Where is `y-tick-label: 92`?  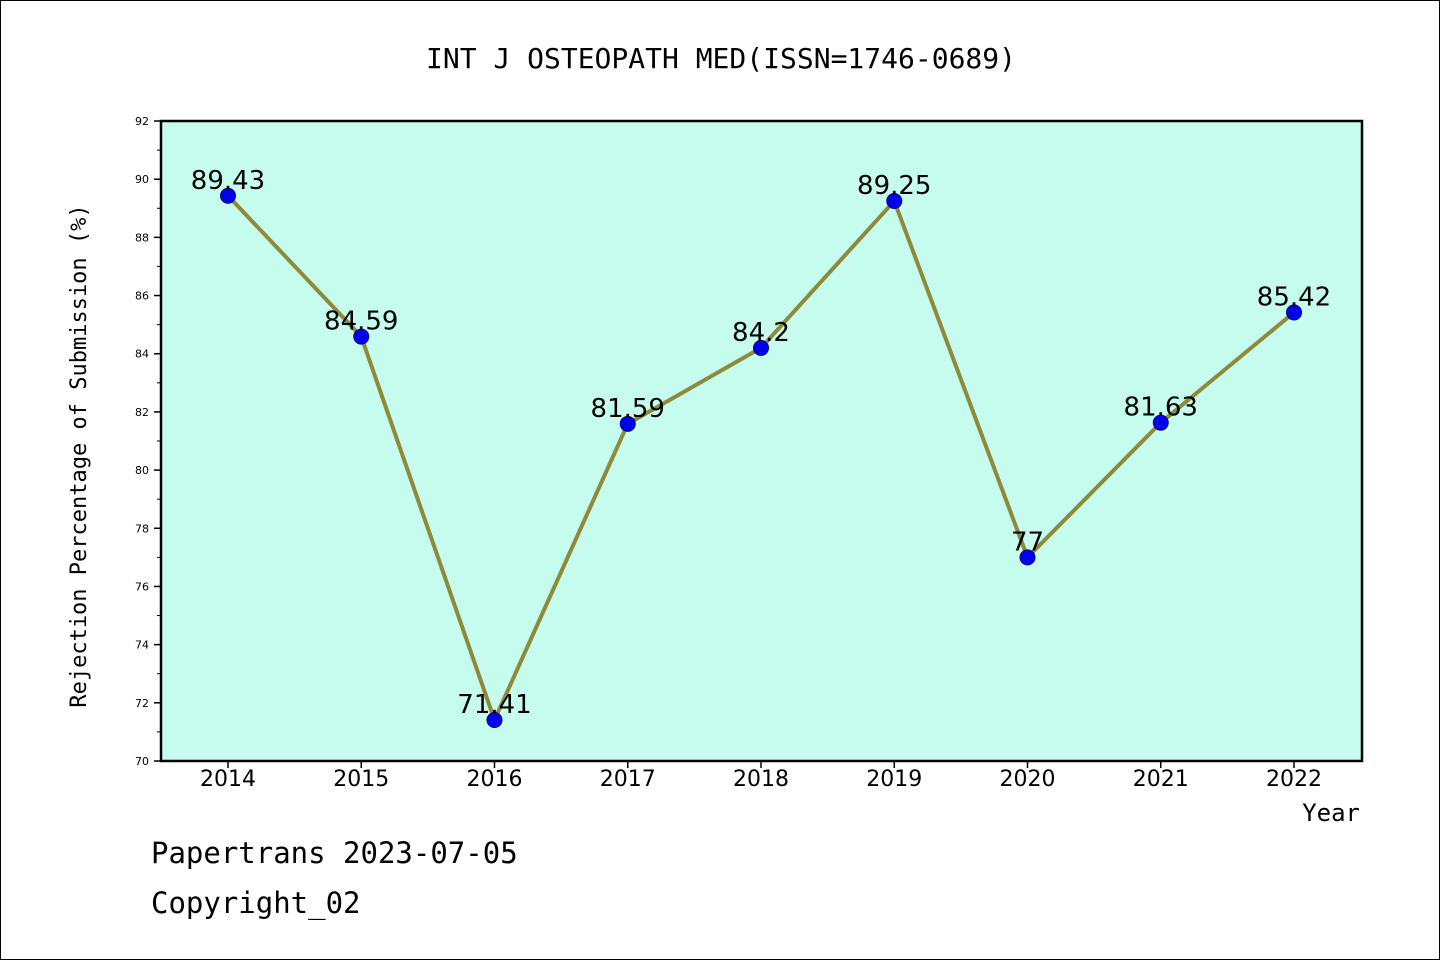 y-tick-label: 92 is located at coordinates (142, 121).